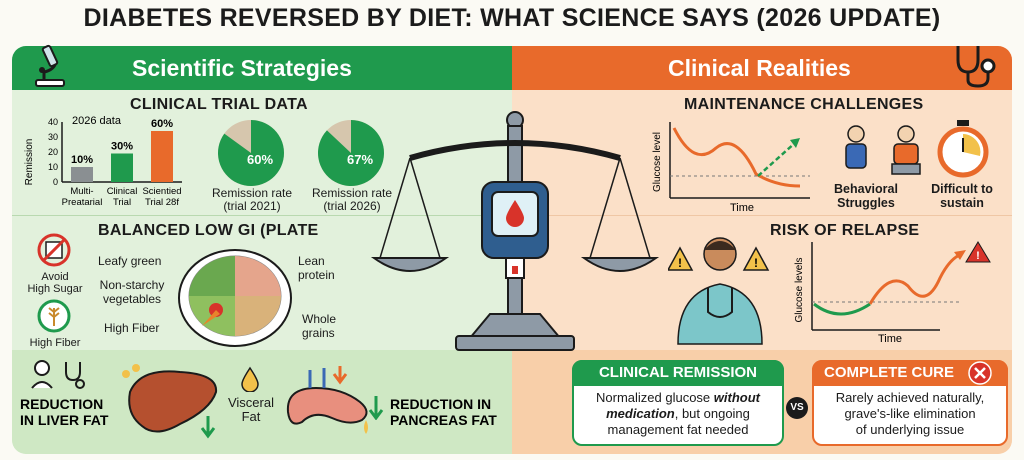 This screenshot has height=460, width=1024. Describe the element at coordinates (963, 149) in the screenshot. I see `stopwatch-icon` at that location.